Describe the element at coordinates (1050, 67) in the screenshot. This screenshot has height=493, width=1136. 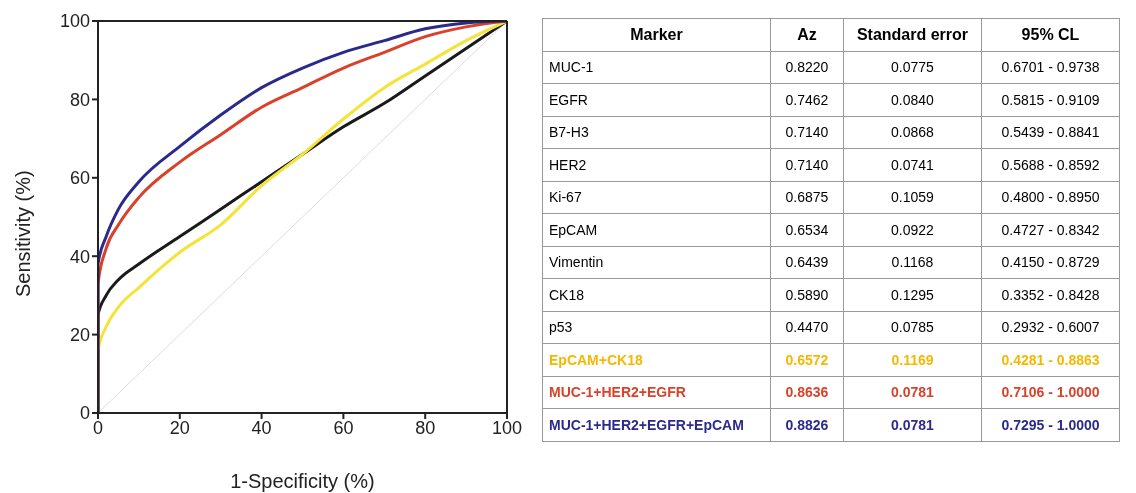
I see `text: 0.6701 - 0.9738` at that location.